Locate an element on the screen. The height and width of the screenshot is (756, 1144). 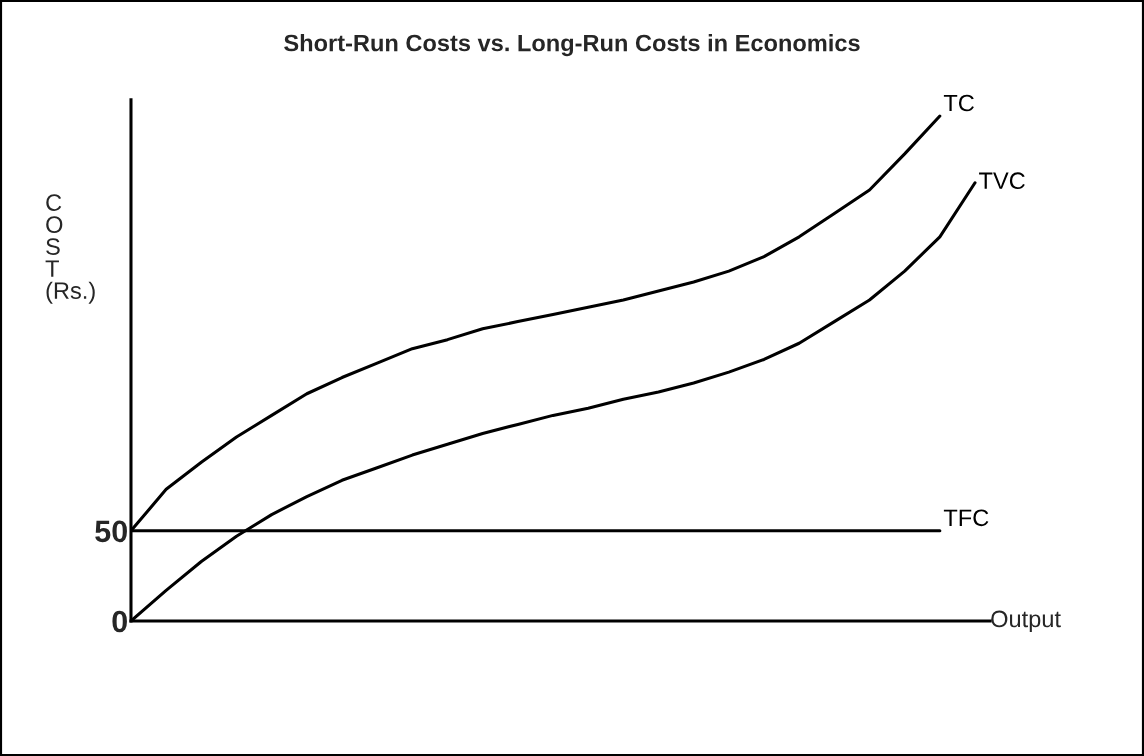
y-tick-label: 50 is located at coordinates (111, 531).